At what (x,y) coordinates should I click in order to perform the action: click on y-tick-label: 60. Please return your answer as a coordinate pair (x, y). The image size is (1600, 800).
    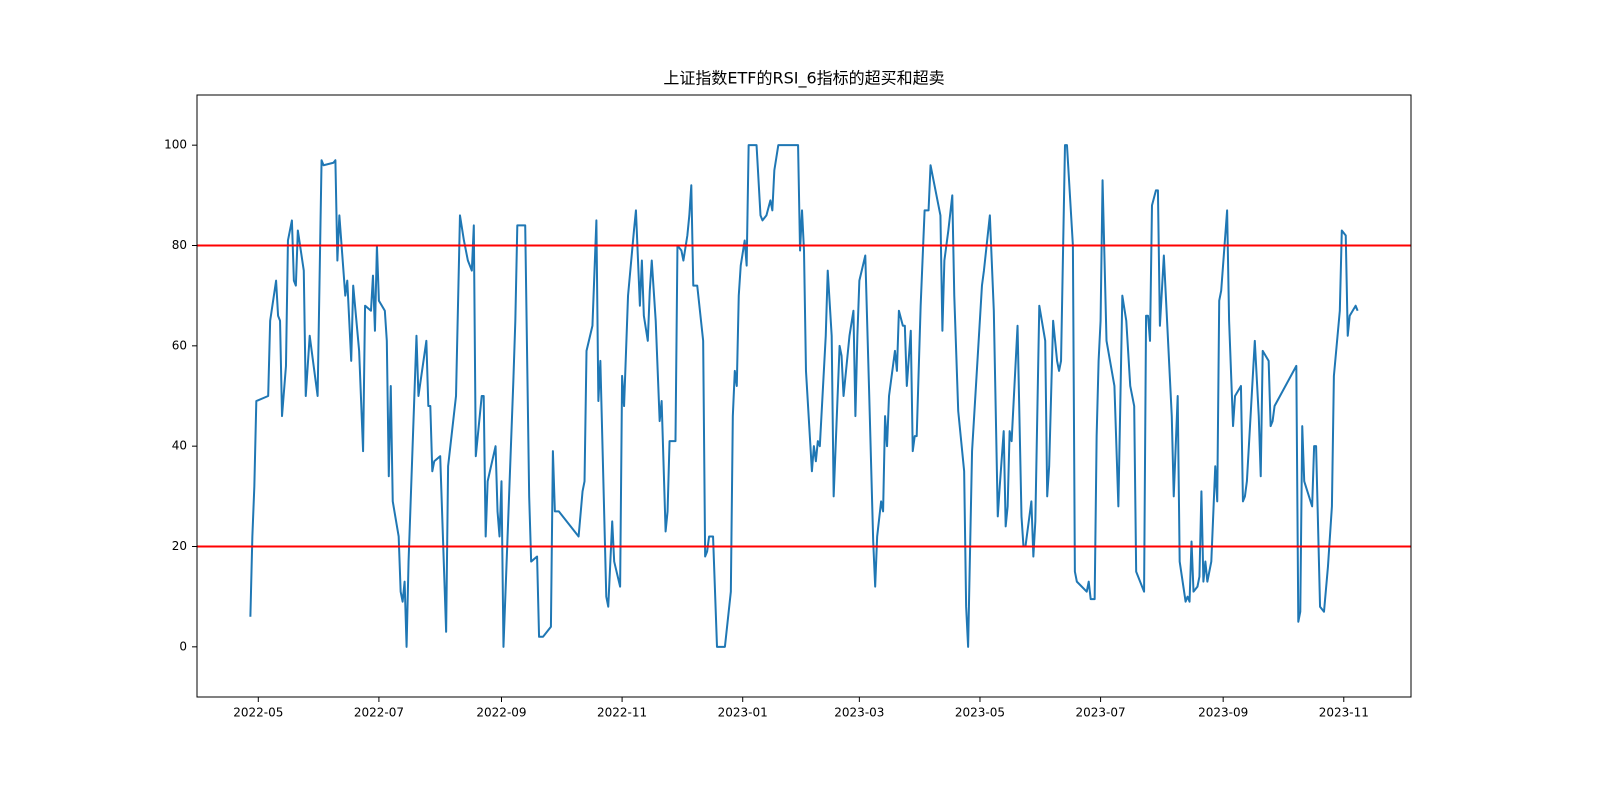
    Looking at the image, I should click on (179, 345).